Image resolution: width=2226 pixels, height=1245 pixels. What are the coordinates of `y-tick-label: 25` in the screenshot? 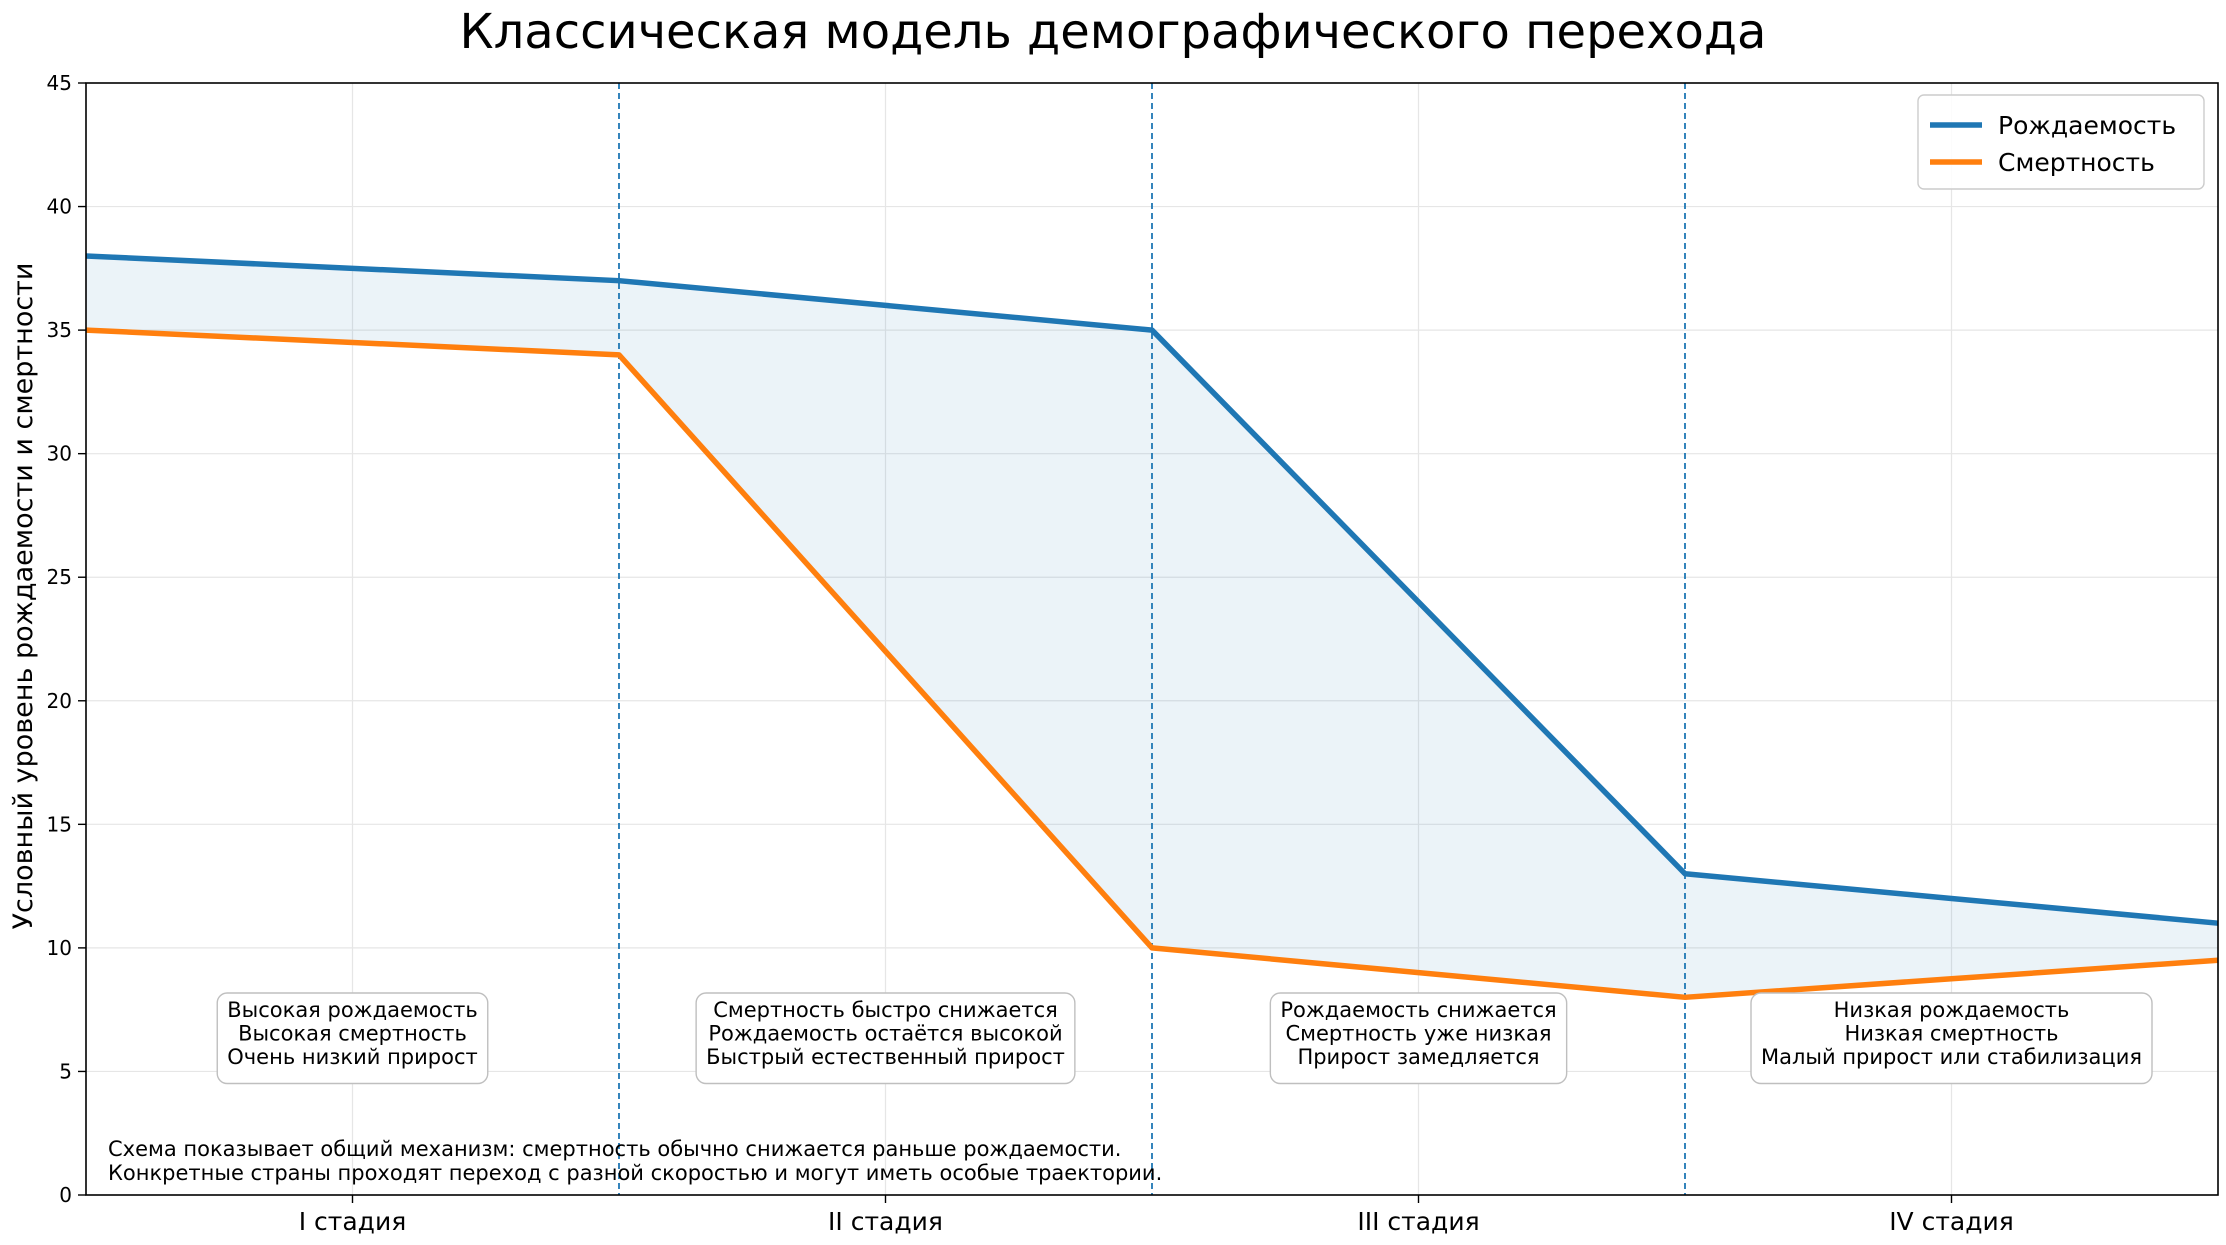 It's located at (59, 577).